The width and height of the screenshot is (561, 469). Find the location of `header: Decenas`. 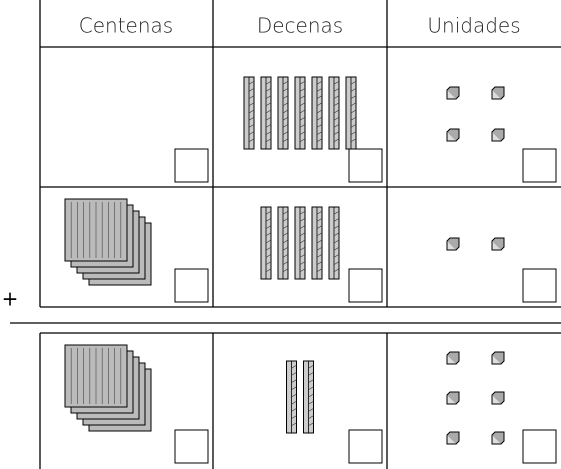

header: Decenas is located at coordinates (300, 26).